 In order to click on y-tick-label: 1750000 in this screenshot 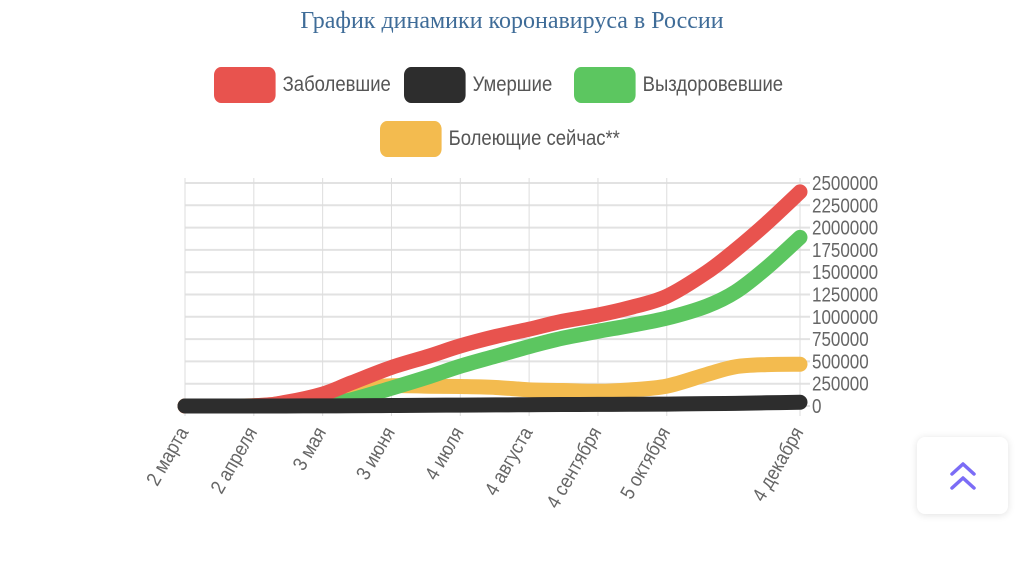, I will do `click(845, 250)`.